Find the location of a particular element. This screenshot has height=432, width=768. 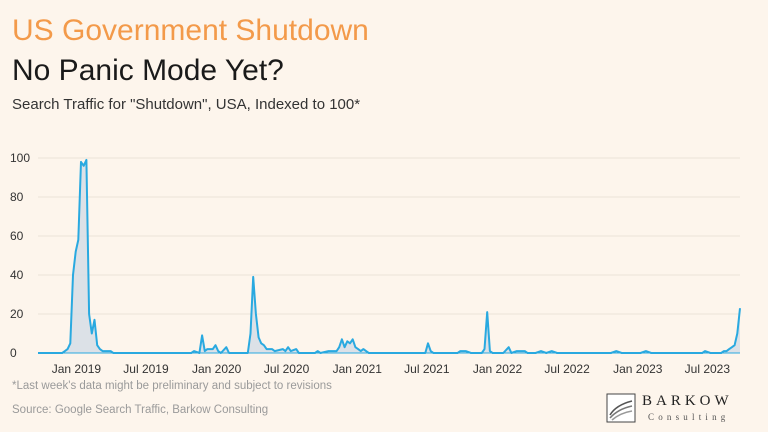

logo-tagline: Consulting is located at coordinates (689, 417).